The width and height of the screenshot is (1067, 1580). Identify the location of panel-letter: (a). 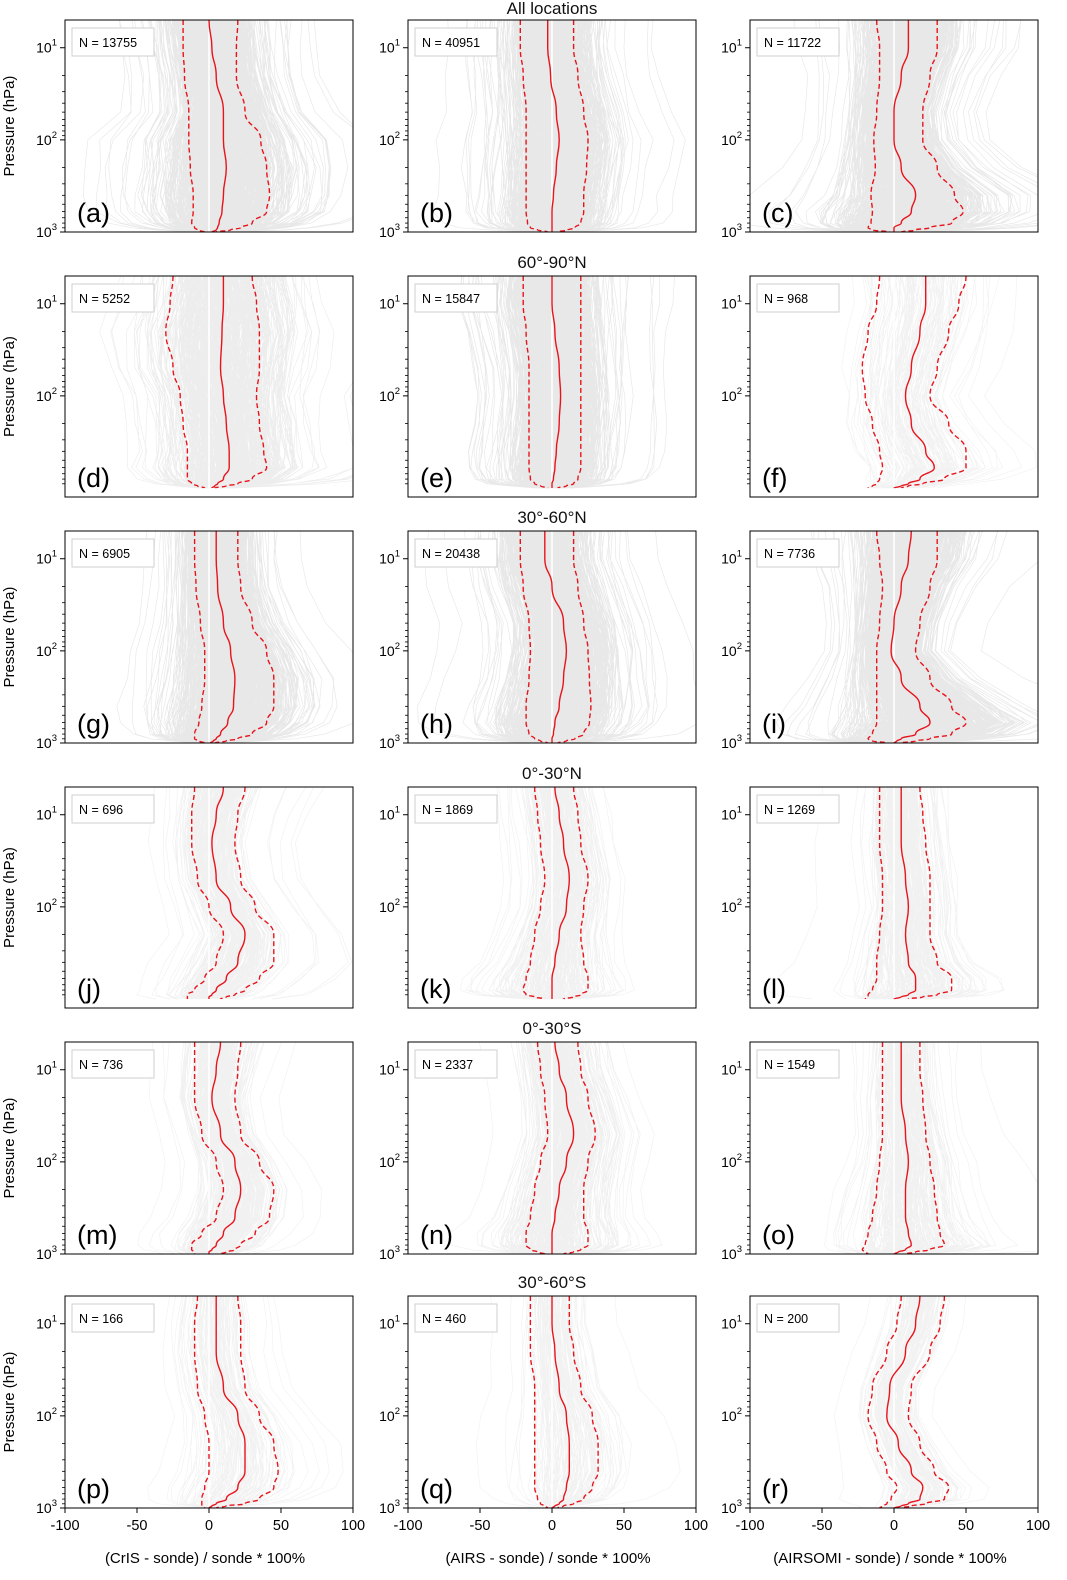
(93, 213).